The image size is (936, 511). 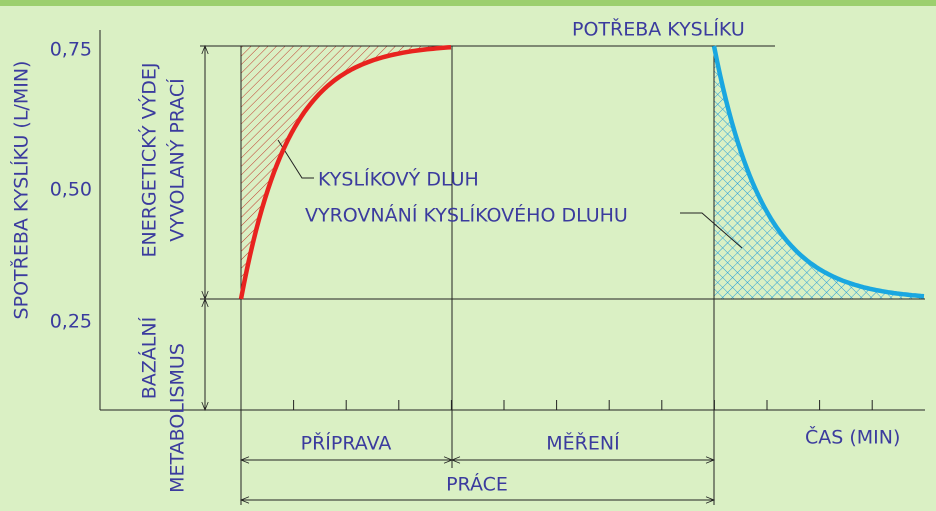 I want to click on repayment-curve, so click(x=818, y=172).